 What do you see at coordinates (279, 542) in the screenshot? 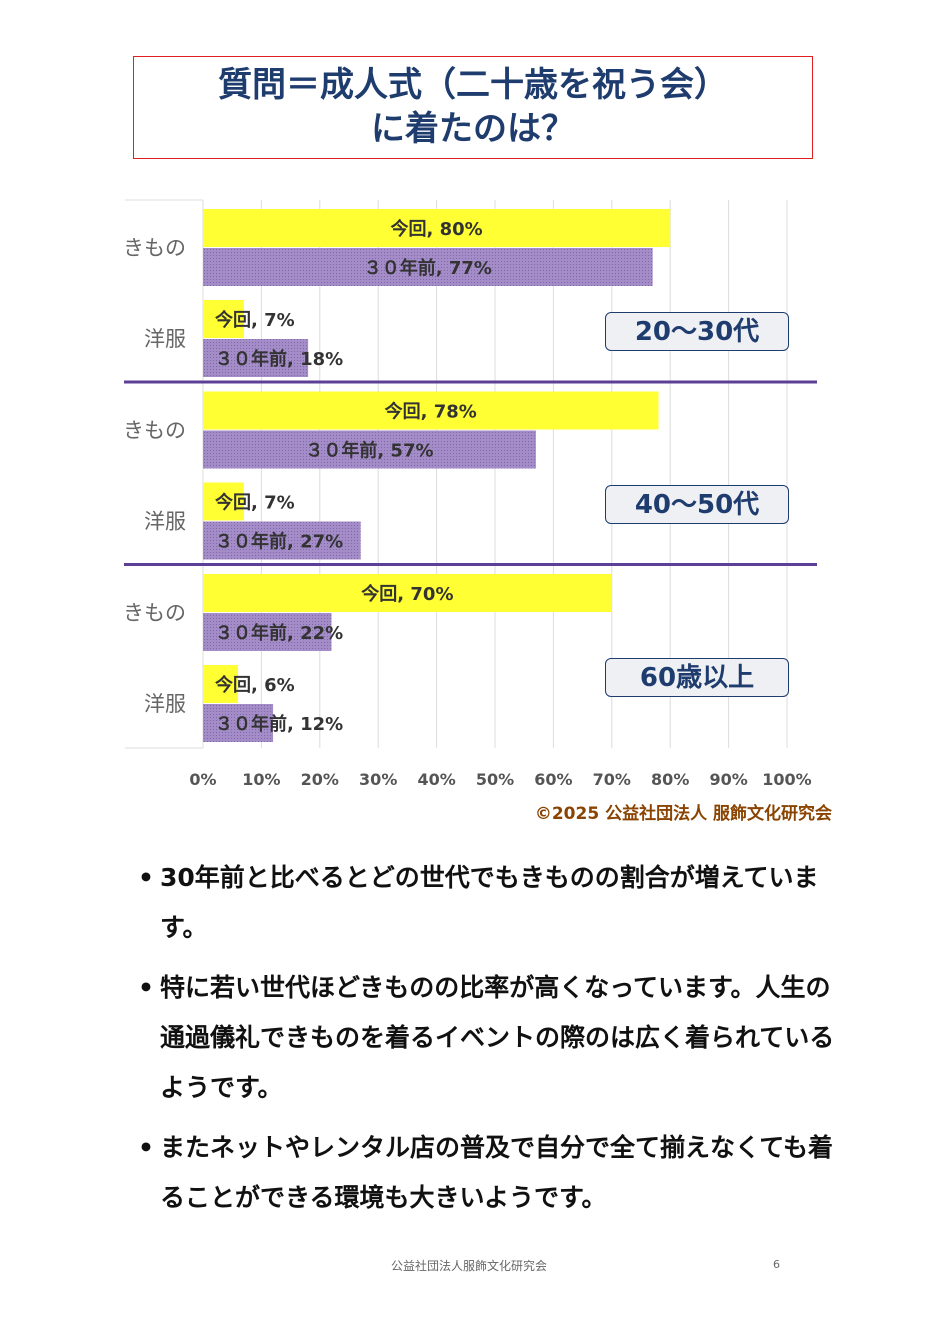
I see `data-label: ３０年前, 27%` at bounding box center [279, 542].